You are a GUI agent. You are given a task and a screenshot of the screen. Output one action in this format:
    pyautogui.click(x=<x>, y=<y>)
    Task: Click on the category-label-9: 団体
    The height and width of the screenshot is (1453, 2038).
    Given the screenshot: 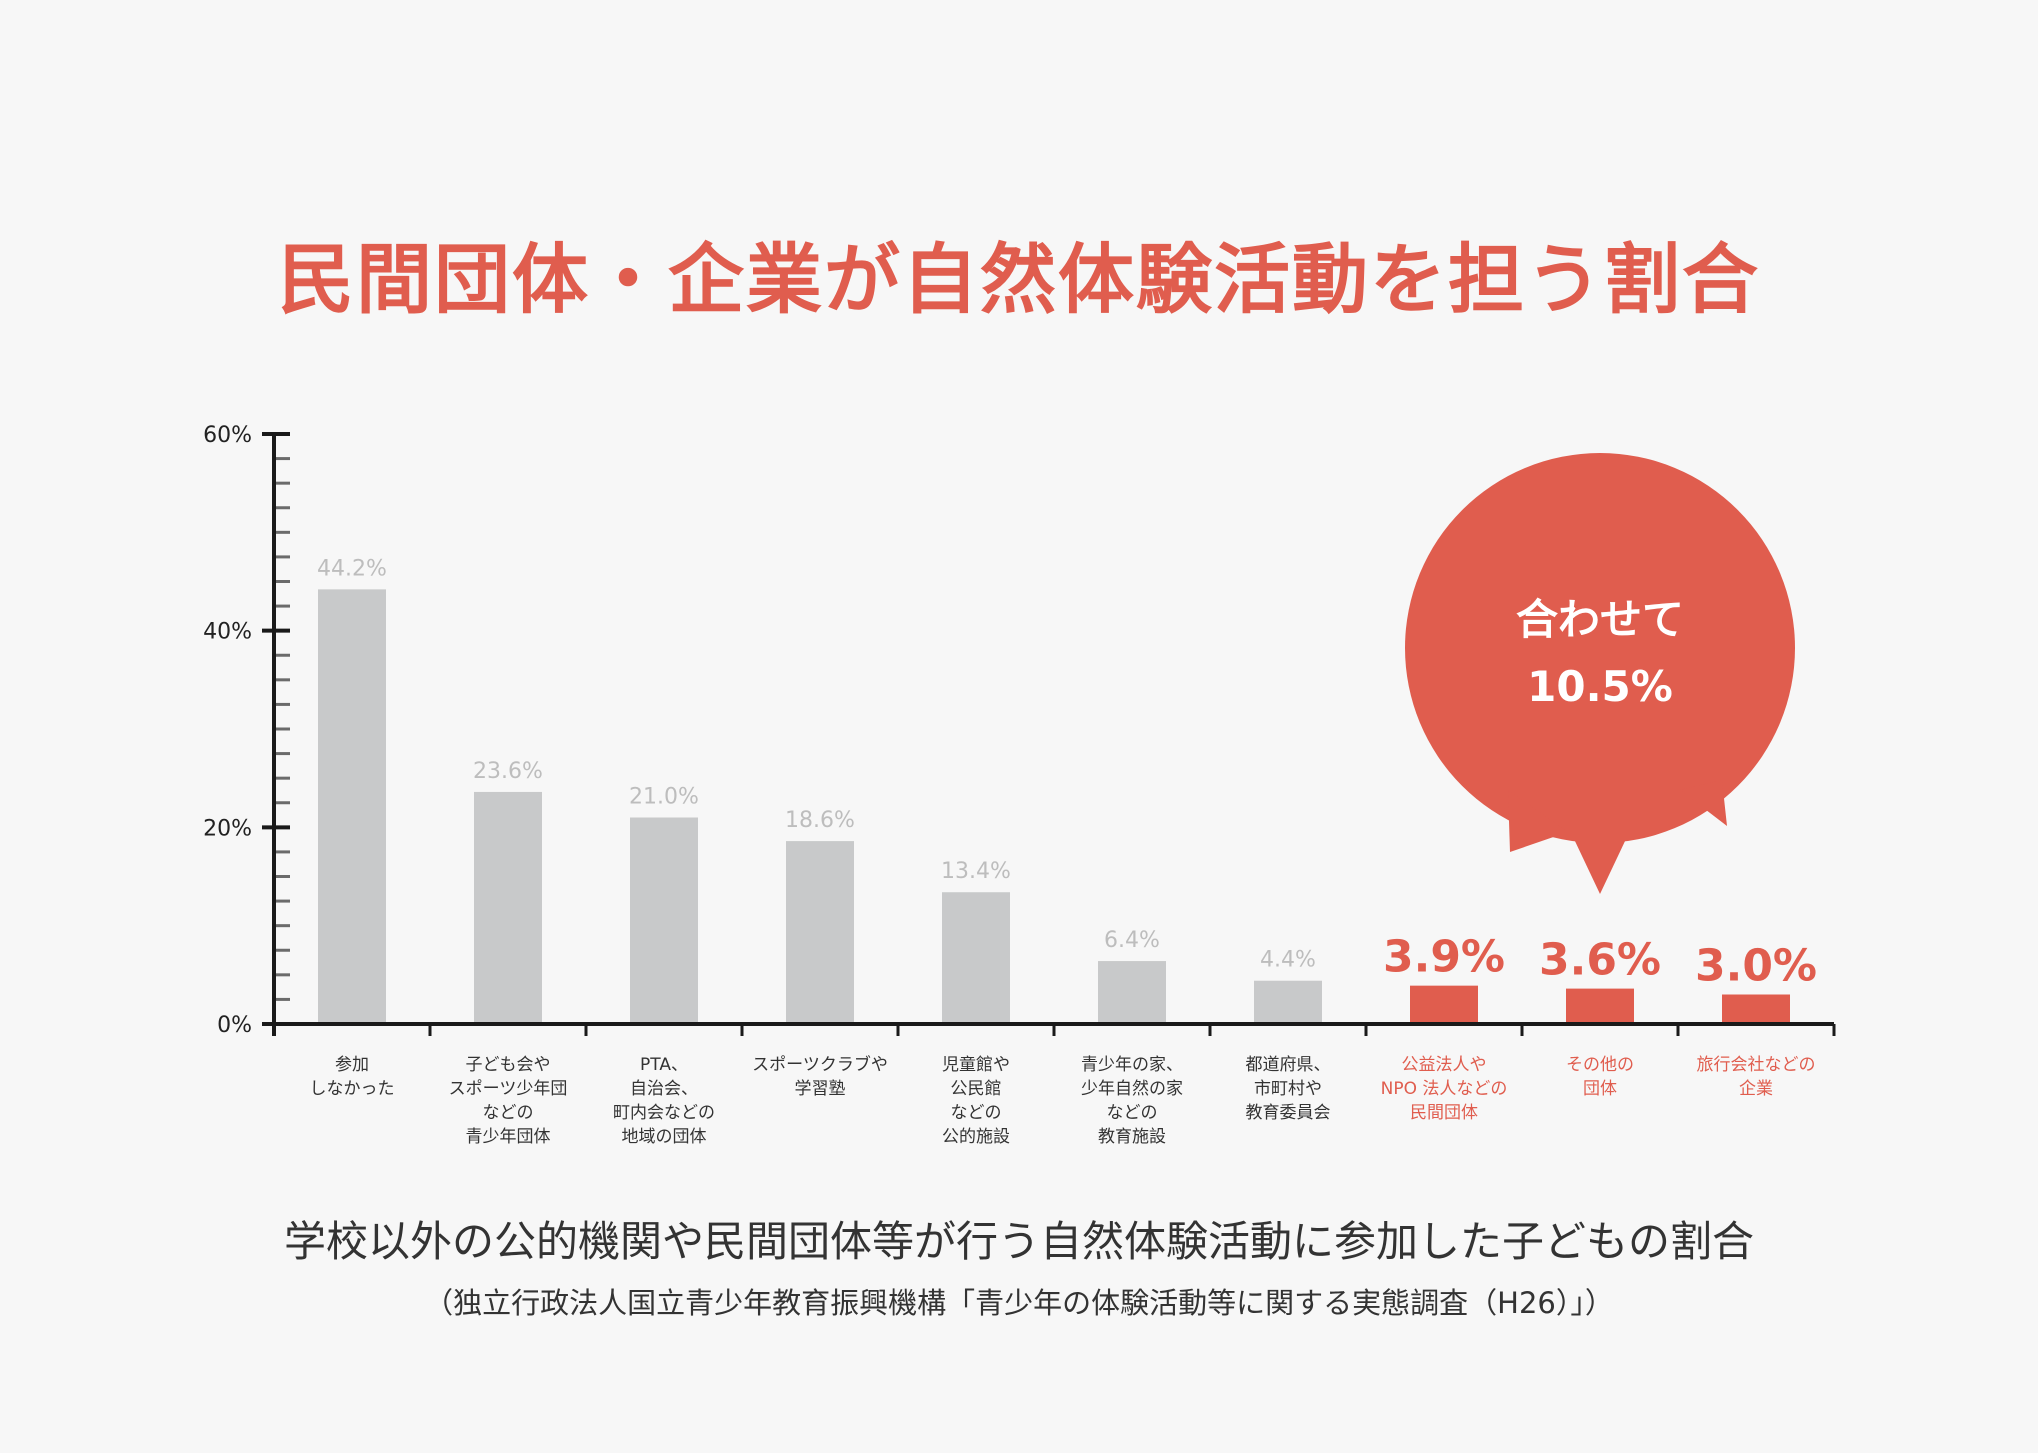 What is the action you would take?
    pyautogui.click(x=1600, y=1089)
    